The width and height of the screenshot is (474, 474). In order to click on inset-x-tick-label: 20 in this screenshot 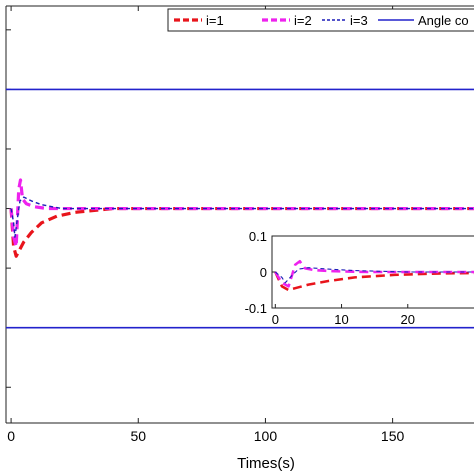, I will do `click(408, 319)`.